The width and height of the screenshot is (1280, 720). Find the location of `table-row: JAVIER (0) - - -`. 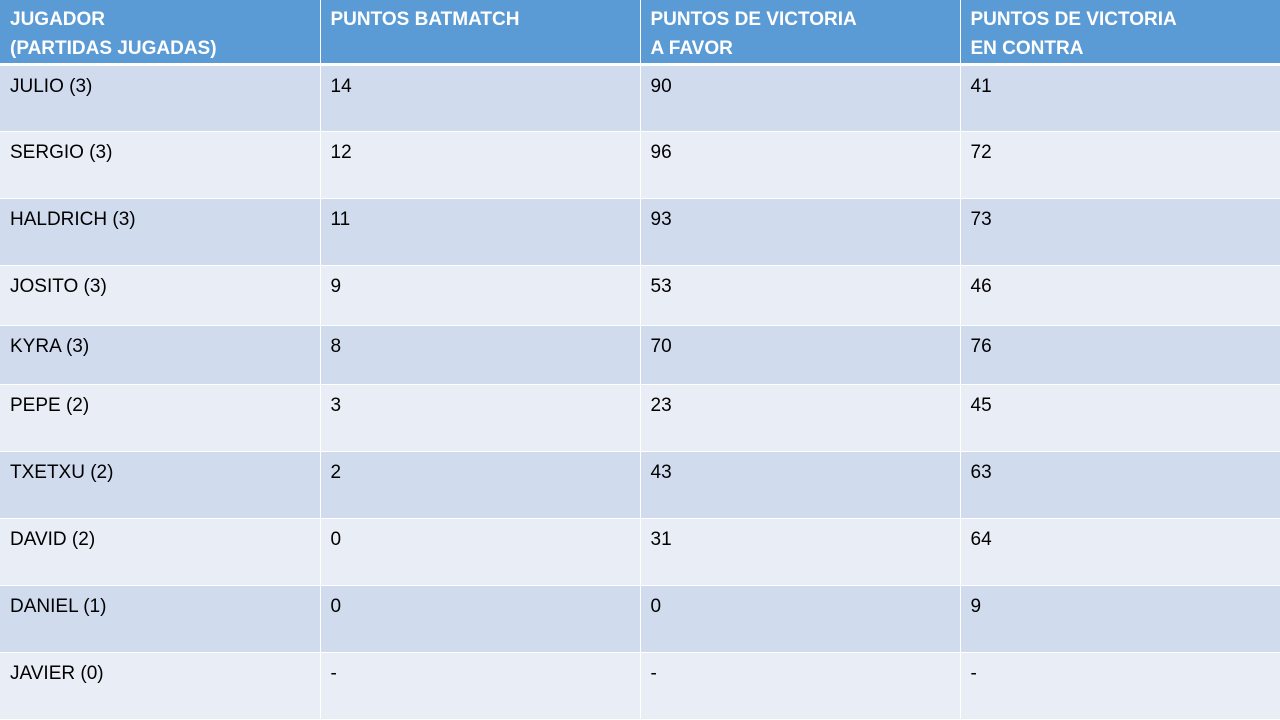

table-row: JAVIER (0) - - - is located at coordinates (640, 686).